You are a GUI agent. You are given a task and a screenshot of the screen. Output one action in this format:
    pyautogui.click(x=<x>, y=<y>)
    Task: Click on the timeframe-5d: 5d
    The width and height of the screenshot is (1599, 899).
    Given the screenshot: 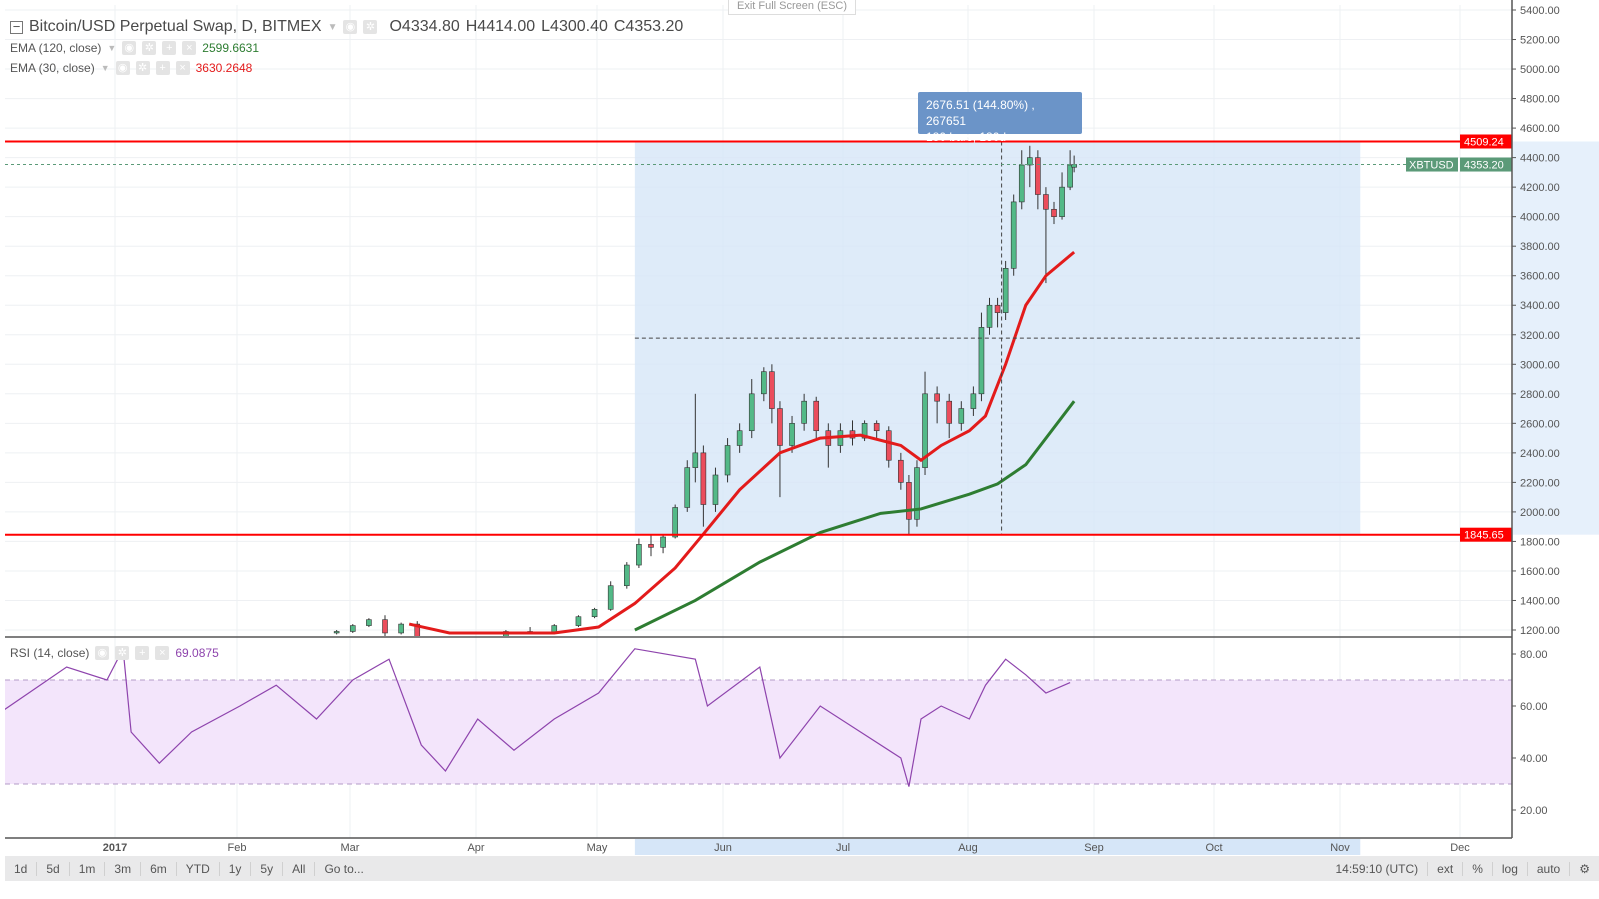 What is the action you would take?
    pyautogui.click(x=53, y=868)
    